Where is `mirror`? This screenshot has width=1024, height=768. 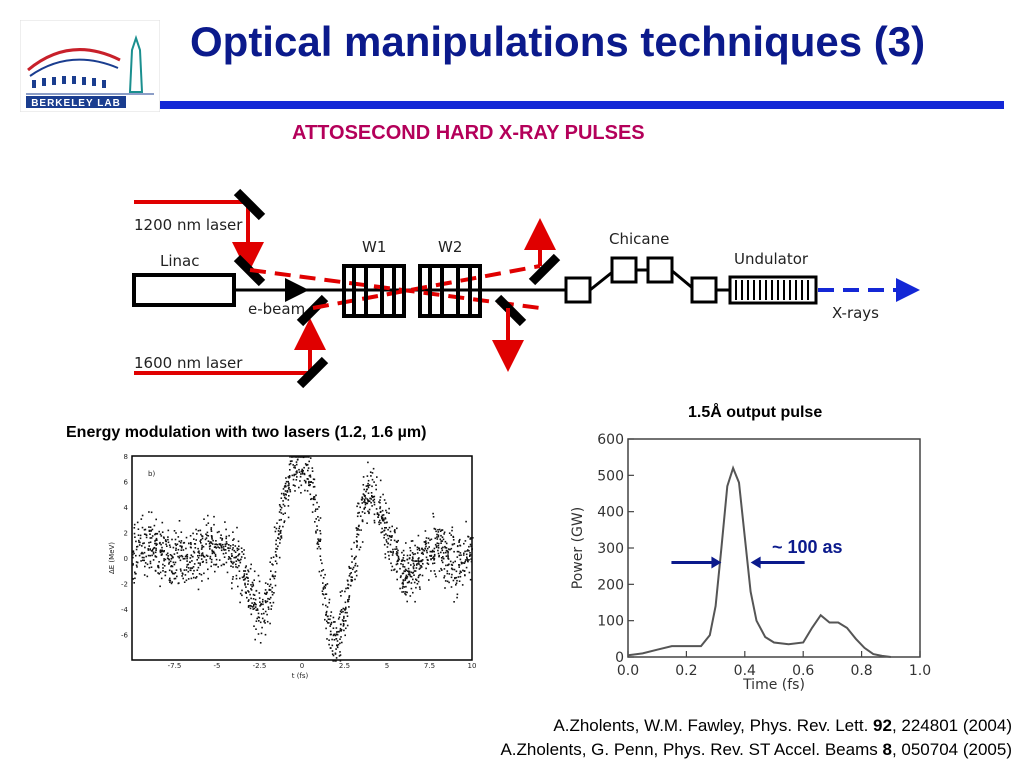
mirror is located at coordinates (312, 310).